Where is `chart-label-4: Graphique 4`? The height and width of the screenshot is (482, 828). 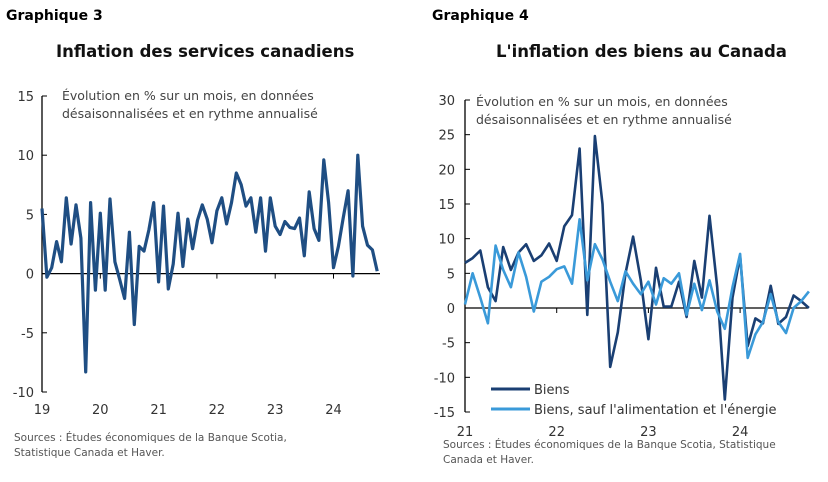
chart-label-4: Graphique 4 is located at coordinates (480, 16).